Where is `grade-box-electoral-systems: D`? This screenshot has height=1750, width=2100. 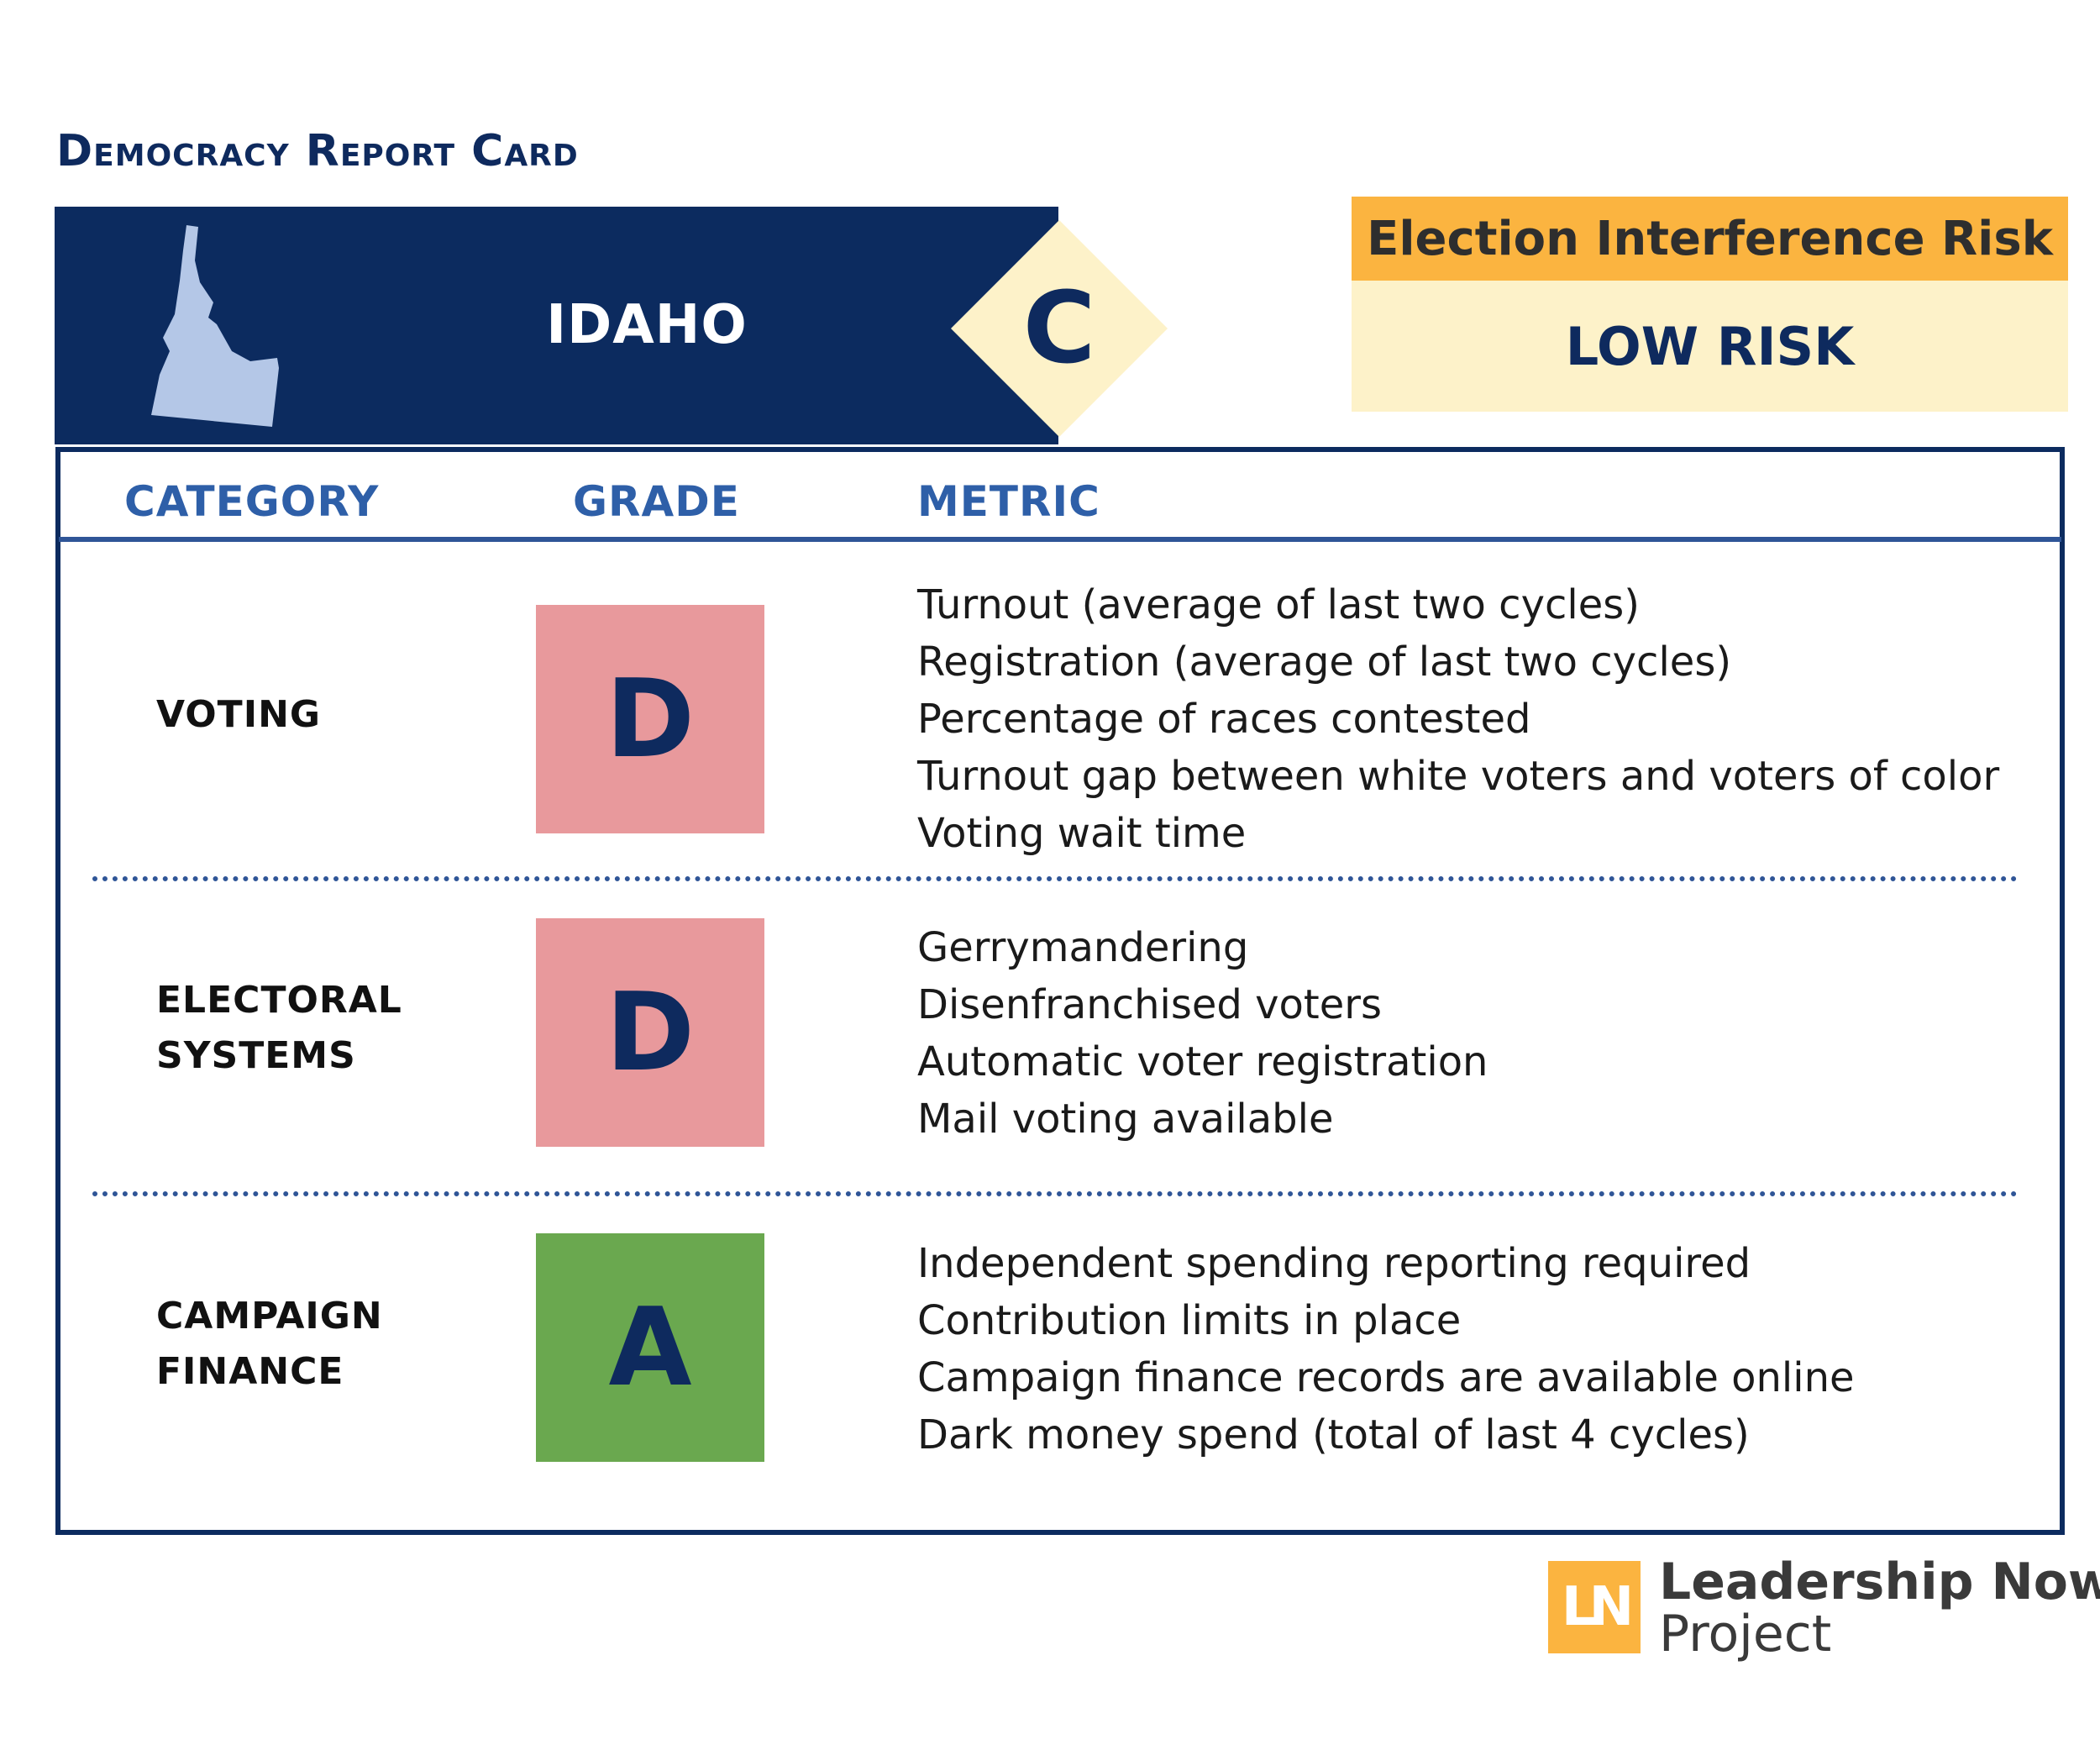
grade-box-electoral-systems: D is located at coordinates (650, 1032).